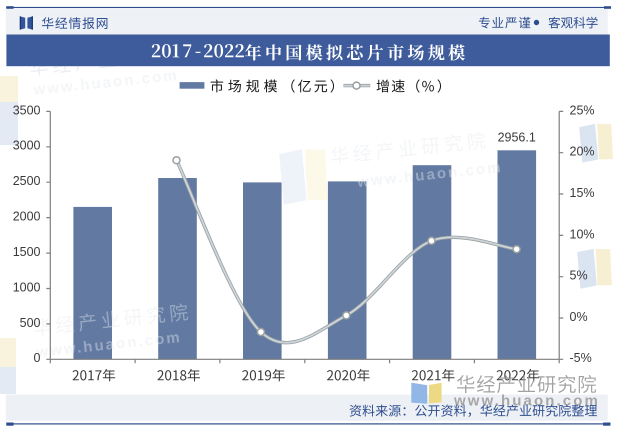 The height and width of the screenshot is (434, 617). What do you see at coordinates (27, 287) in the screenshot?
I see `svg-text: 1000` at bounding box center [27, 287].